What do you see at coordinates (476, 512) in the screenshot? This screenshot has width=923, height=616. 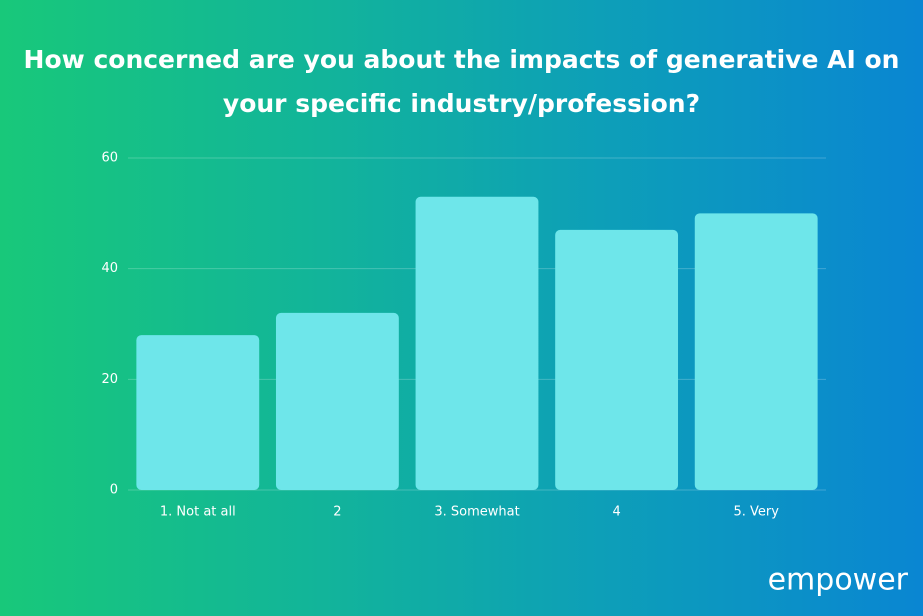 I see `x-tick-label: 3. Somewhat` at bounding box center [476, 512].